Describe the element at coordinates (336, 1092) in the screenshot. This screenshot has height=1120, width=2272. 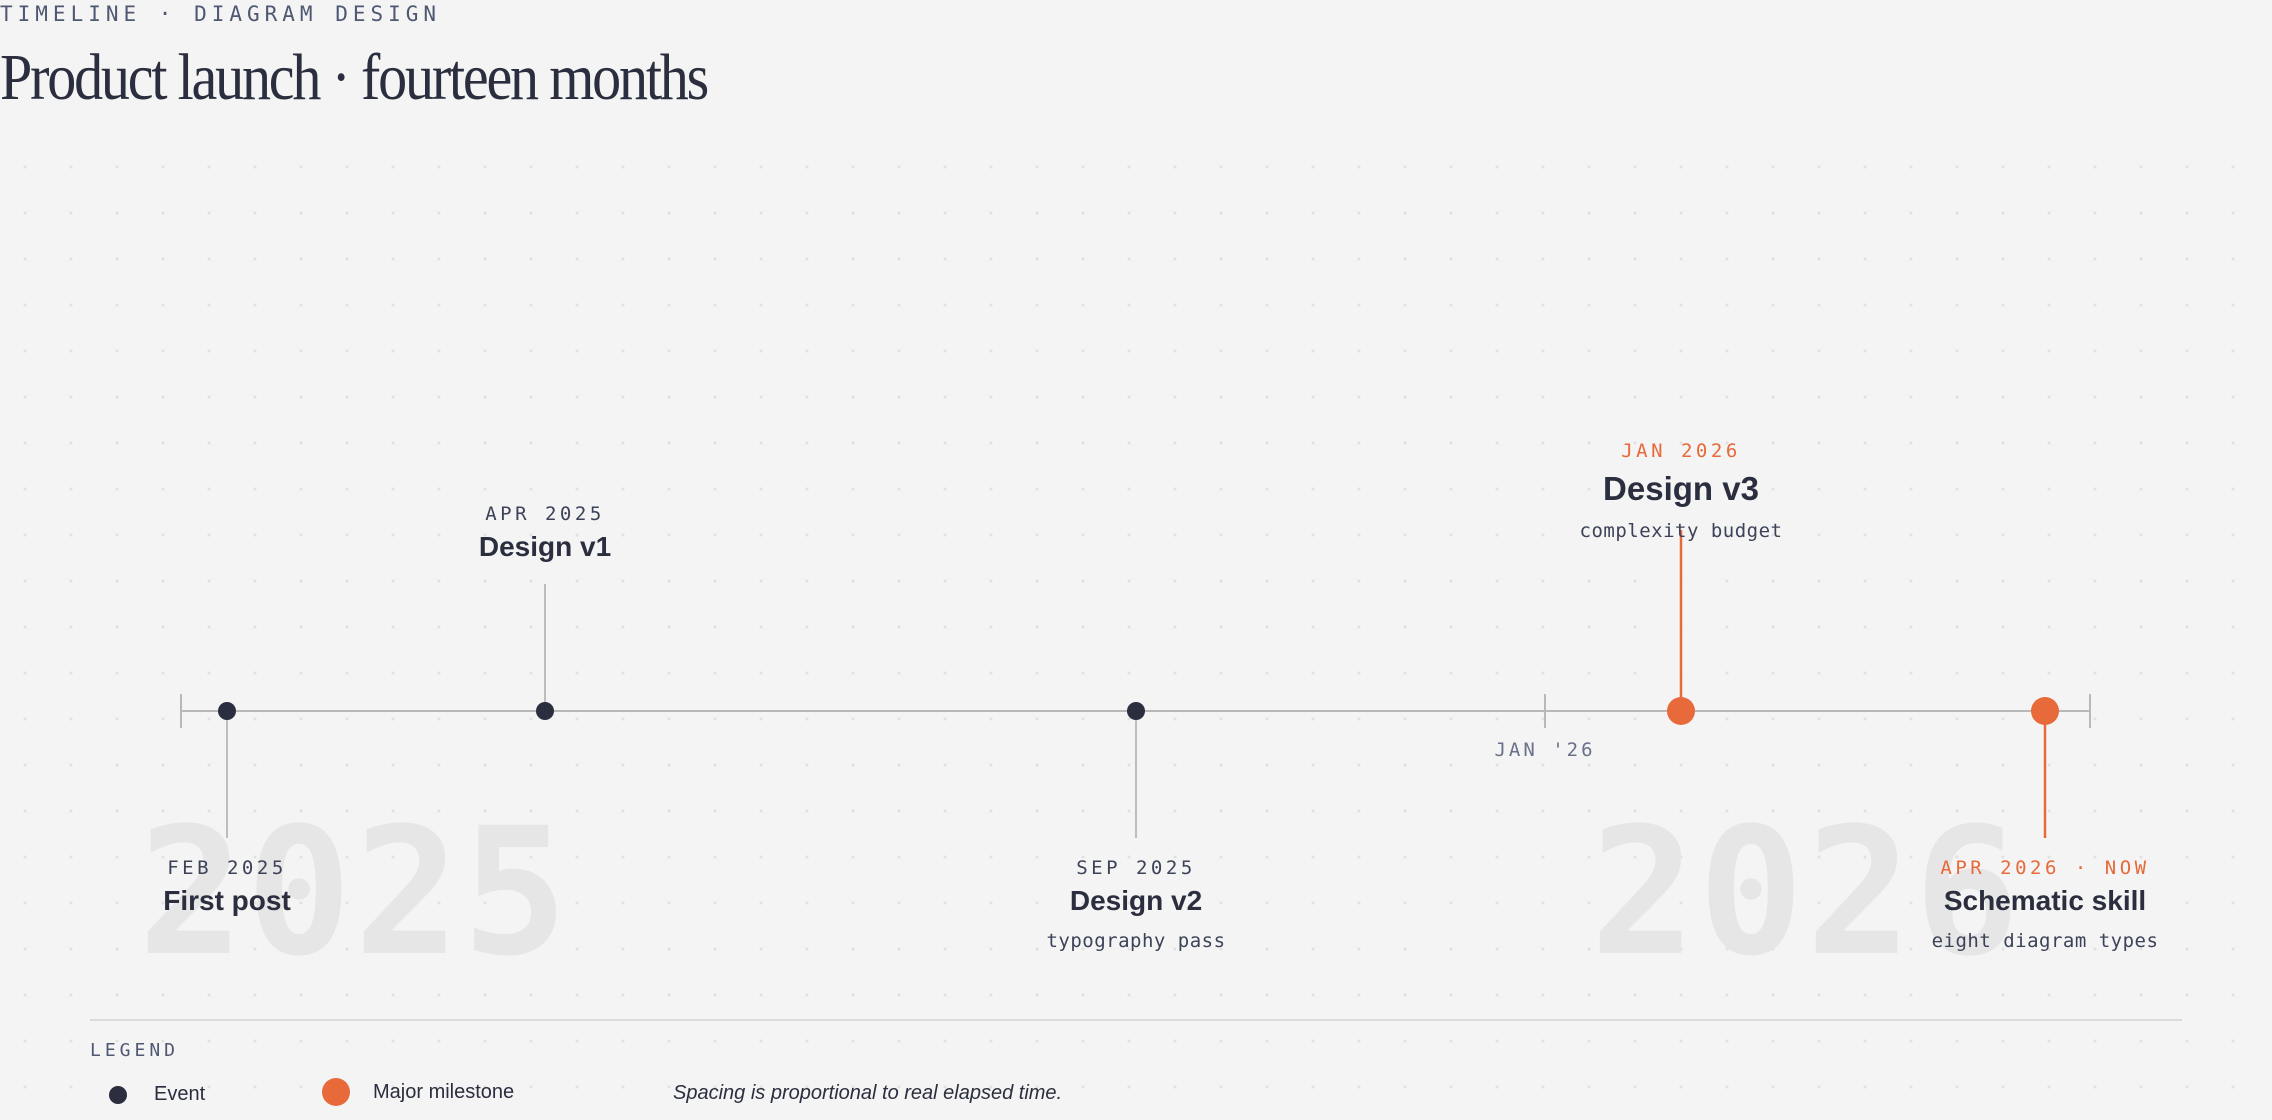
I see `milestone-dot-icon` at that location.